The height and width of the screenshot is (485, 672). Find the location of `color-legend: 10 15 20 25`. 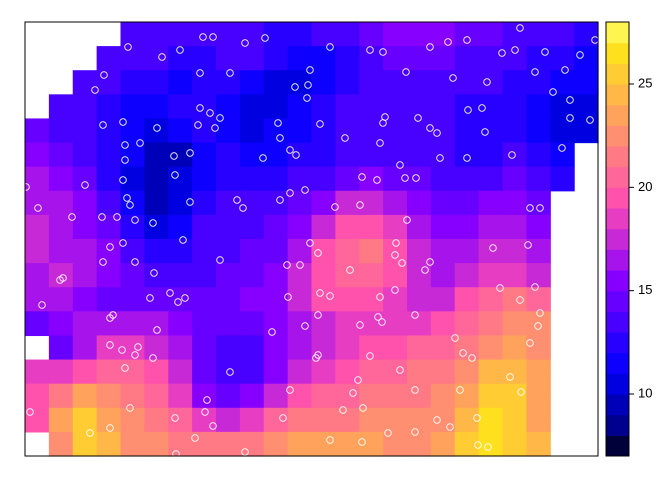

color-legend: 10 15 20 25 is located at coordinates (629, 239).